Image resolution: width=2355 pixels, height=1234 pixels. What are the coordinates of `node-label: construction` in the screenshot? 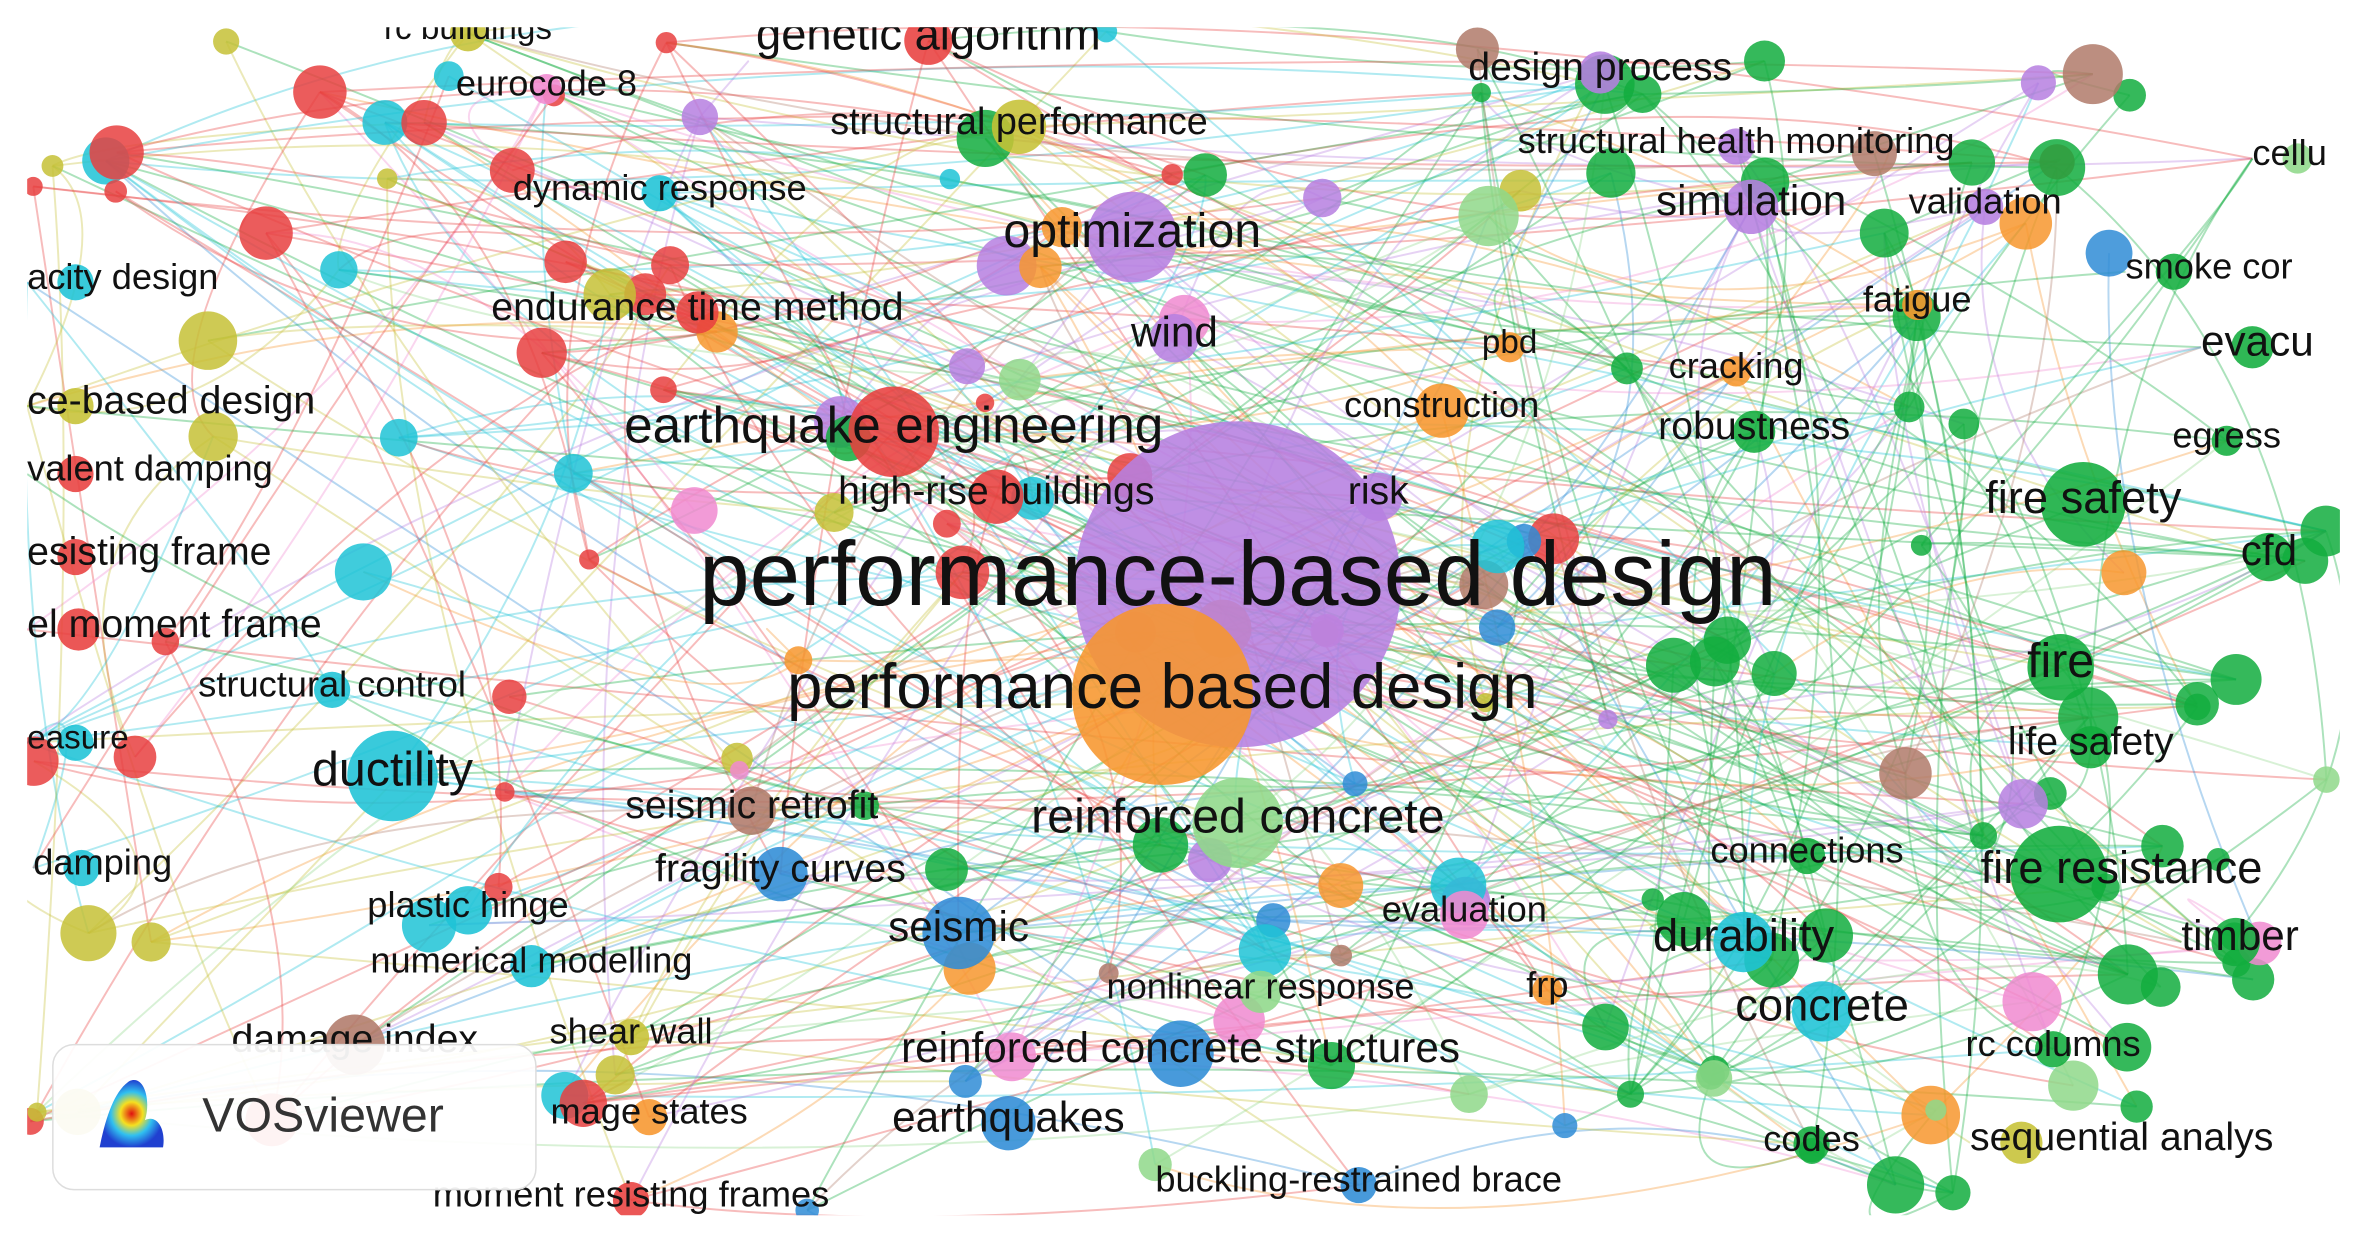 It's located at (1441, 404).